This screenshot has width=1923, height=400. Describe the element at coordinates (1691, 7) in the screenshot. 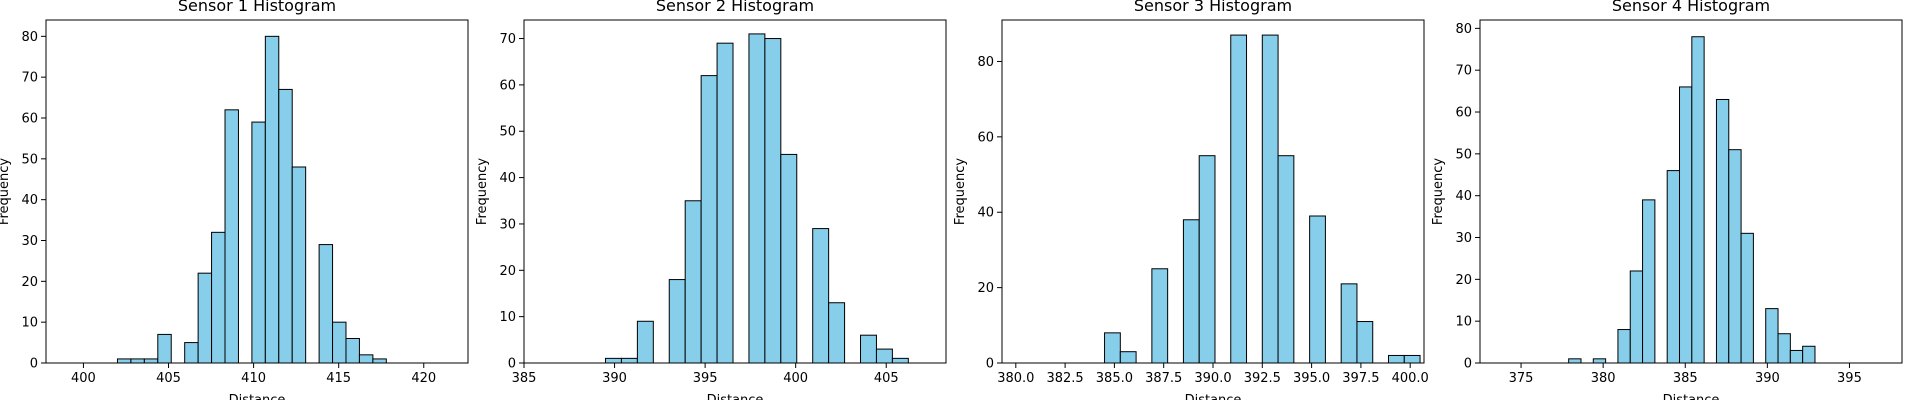

I see `chart-title: Sensor 4 Histogram` at that location.